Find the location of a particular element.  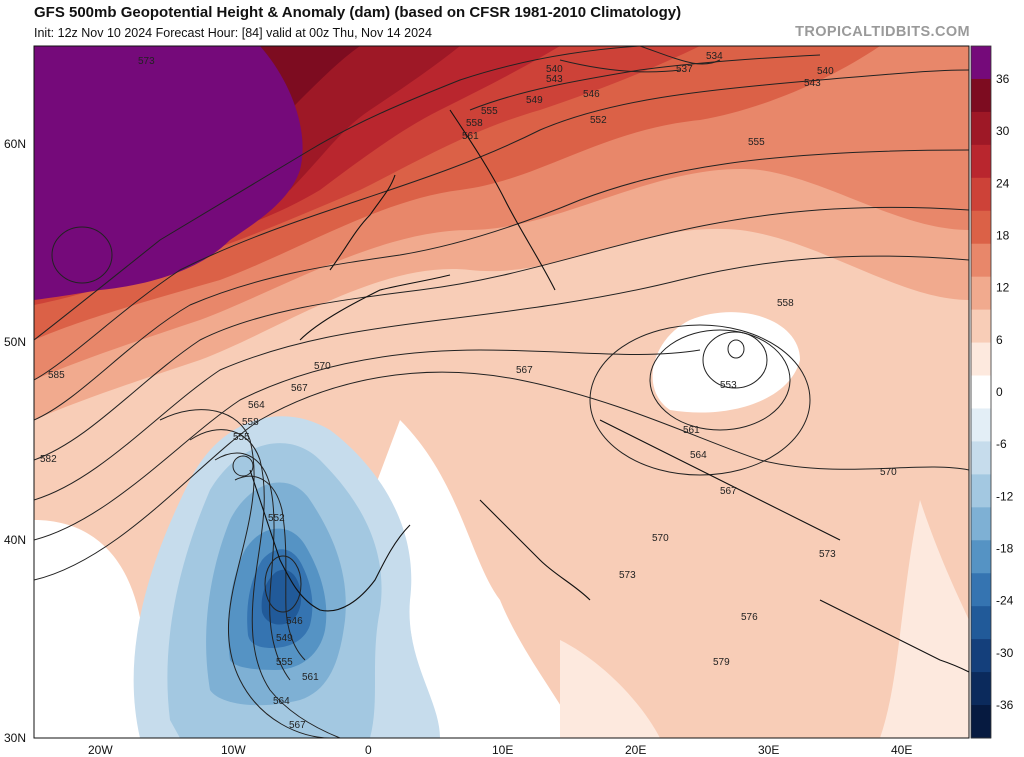

lon-label: 20W is located at coordinates (100, 750).